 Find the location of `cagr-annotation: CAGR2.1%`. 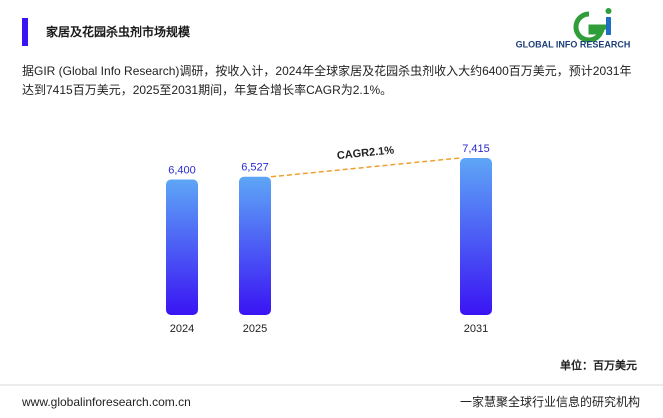

cagr-annotation: CAGR2.1% is located at coordinates (365, 153).